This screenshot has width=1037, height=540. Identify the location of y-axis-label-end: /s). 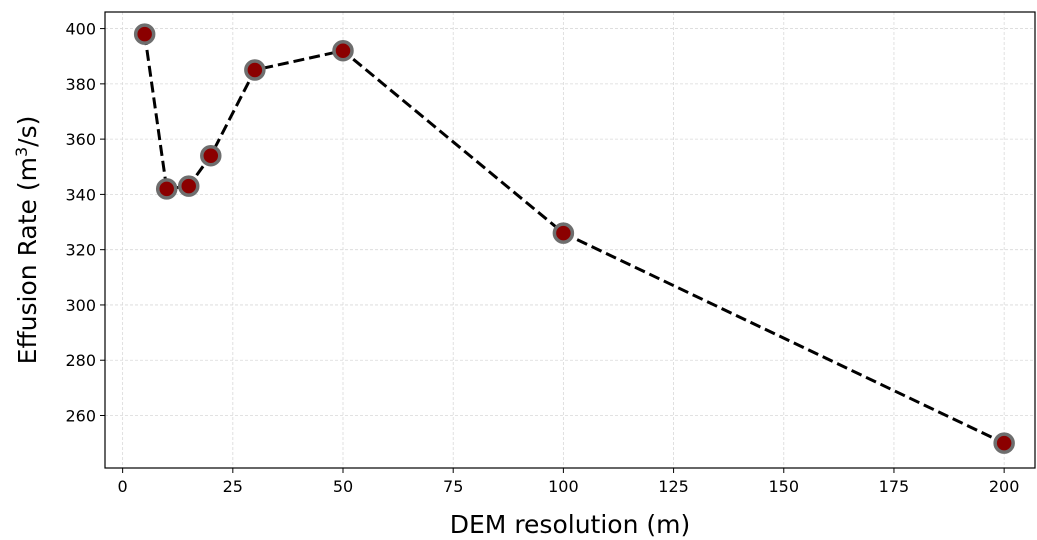
(27, 131).